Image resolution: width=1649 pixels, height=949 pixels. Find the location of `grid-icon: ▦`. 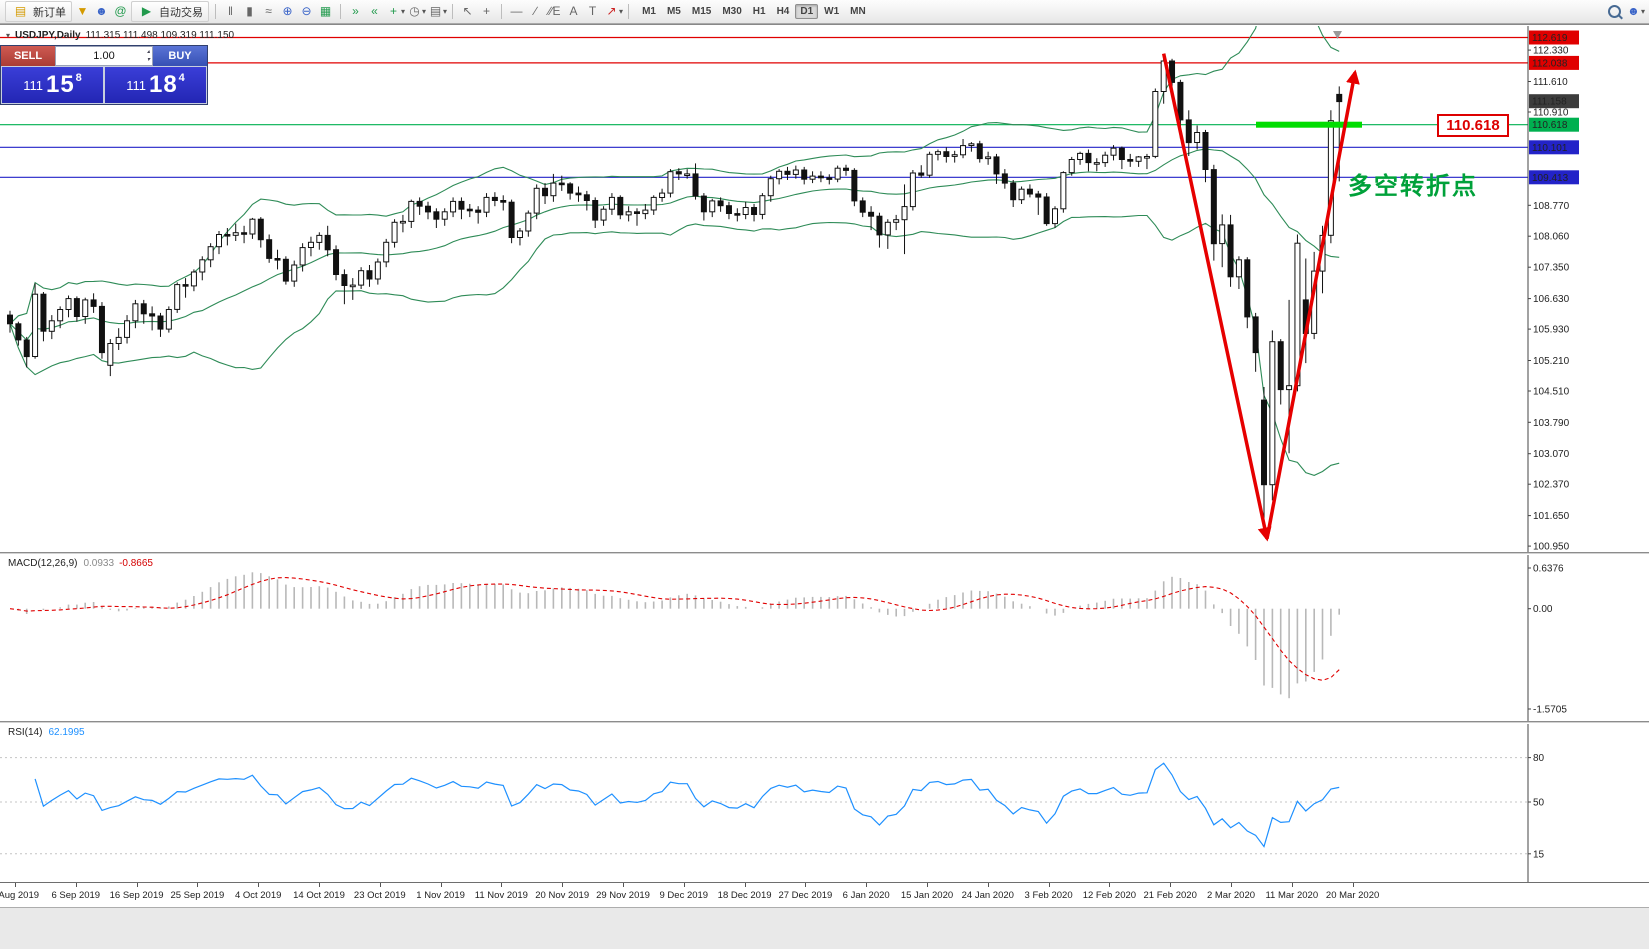

grid-icon: ▦ is located at coordinates (325, 11).